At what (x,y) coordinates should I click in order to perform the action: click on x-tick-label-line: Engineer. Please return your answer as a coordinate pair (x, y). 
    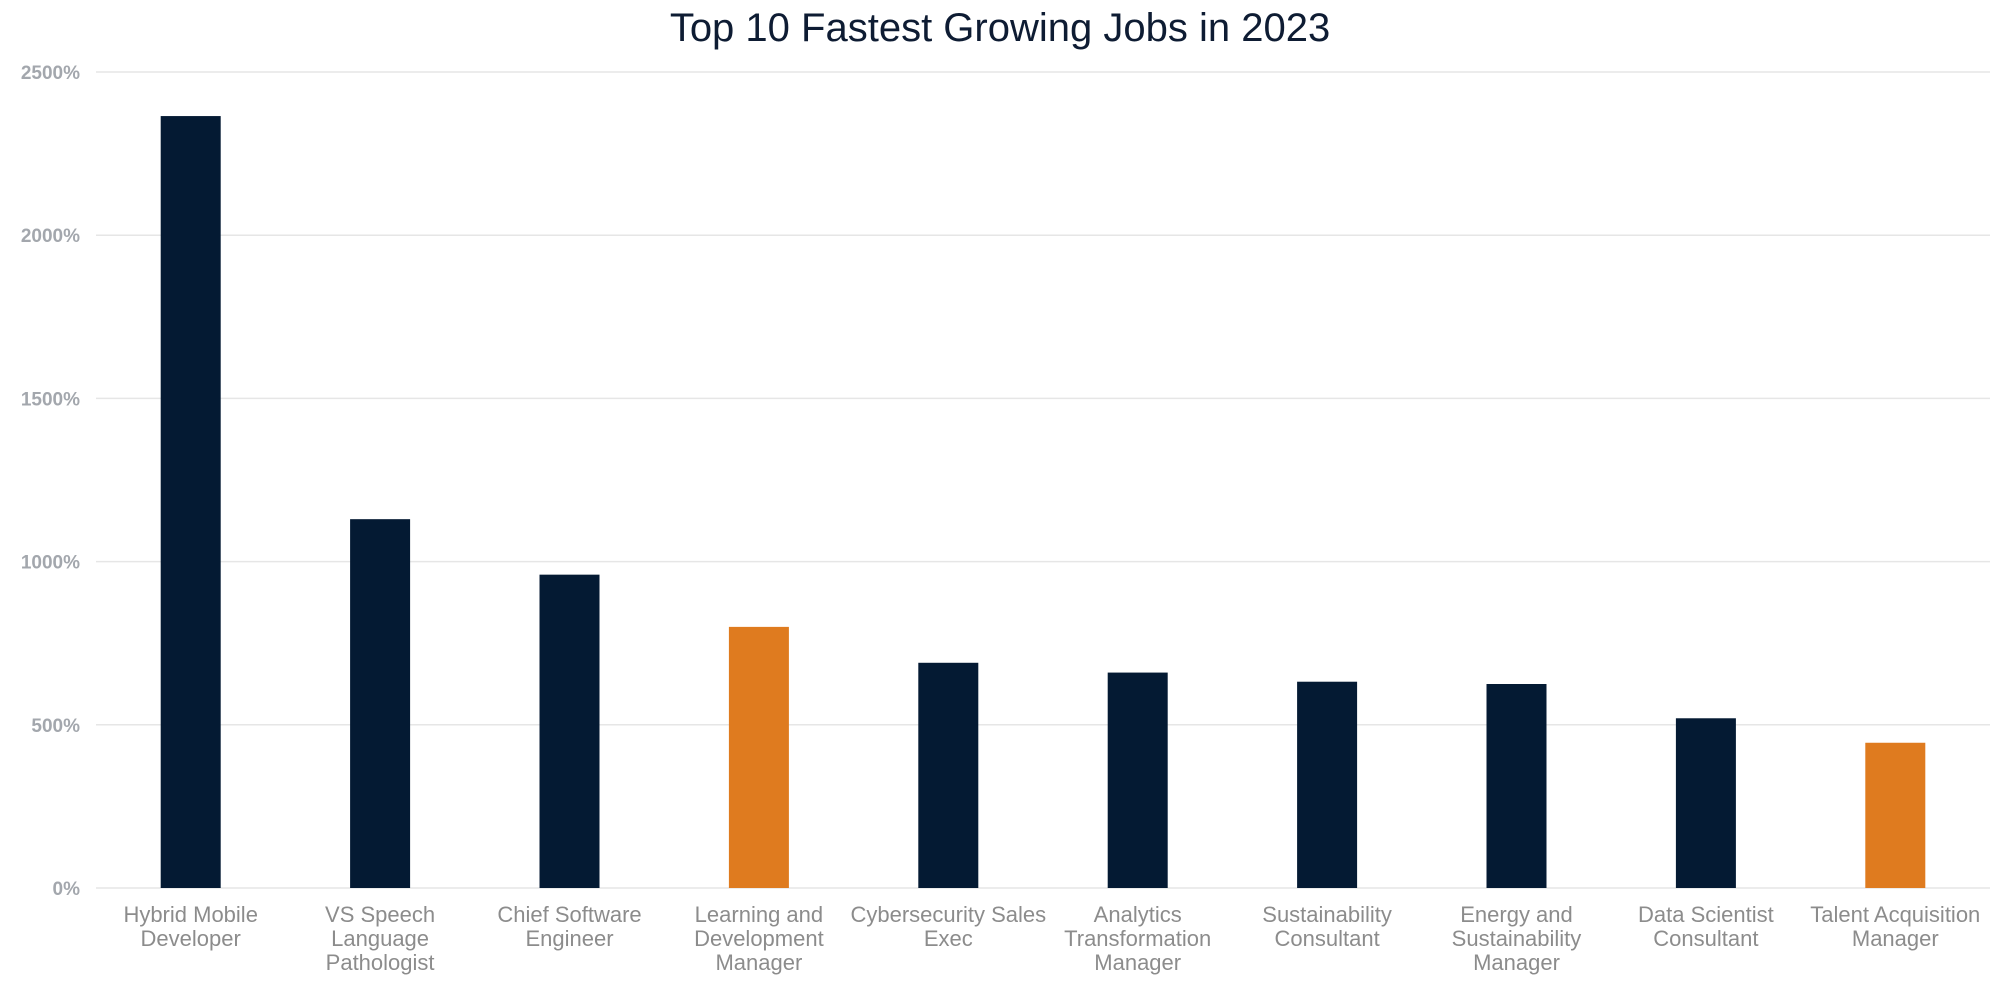
    Looking at the image, I should click on (569, 938).